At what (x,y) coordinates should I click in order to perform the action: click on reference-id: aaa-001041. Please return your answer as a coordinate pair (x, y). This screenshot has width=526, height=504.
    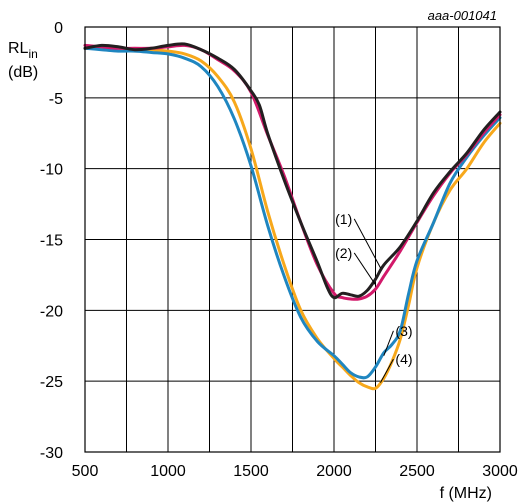
    Looking at the image, I should click on (462, 15).